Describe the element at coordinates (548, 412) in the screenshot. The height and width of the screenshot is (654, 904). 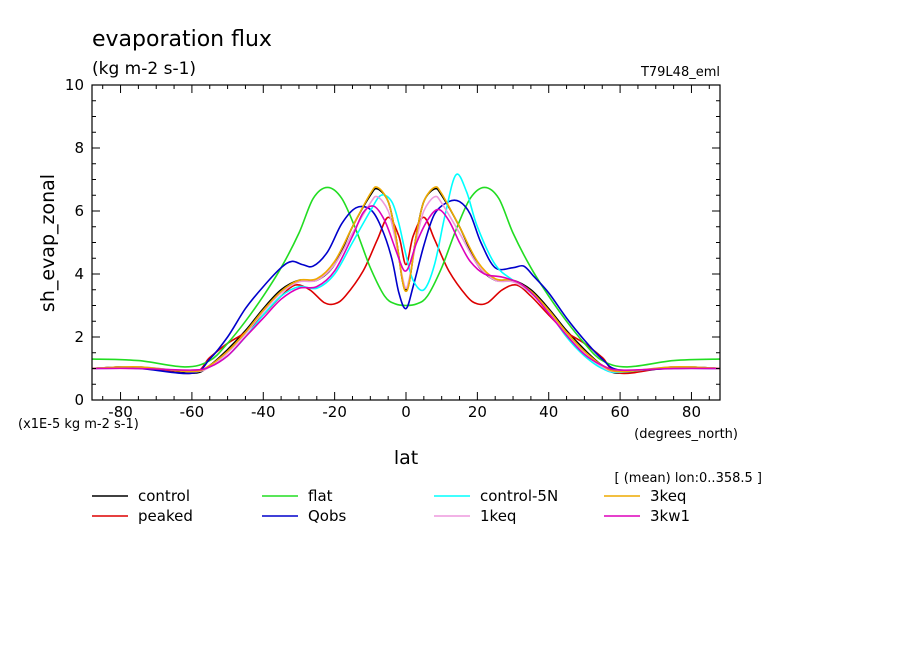
I see `x-tick-label: 40` at that location.